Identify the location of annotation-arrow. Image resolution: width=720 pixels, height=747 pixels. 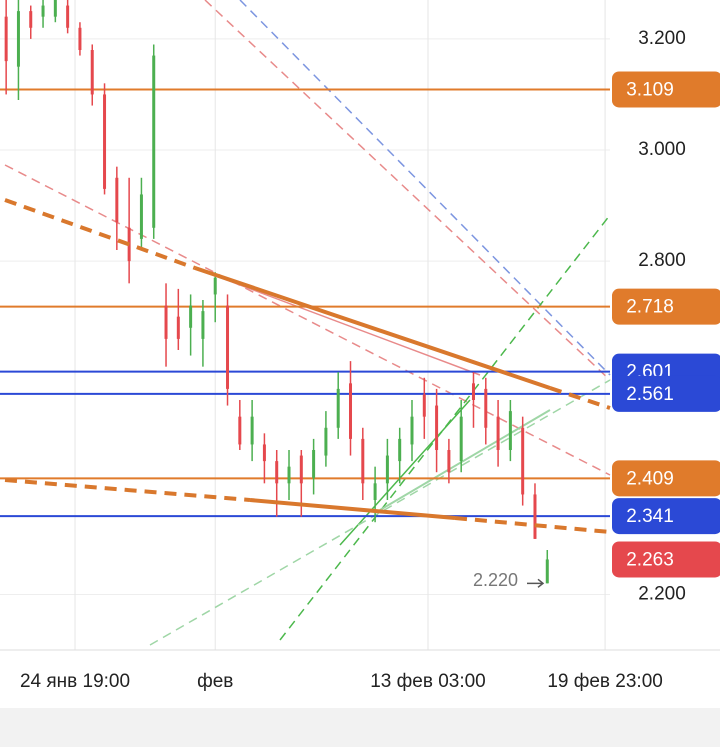
(536, 583).